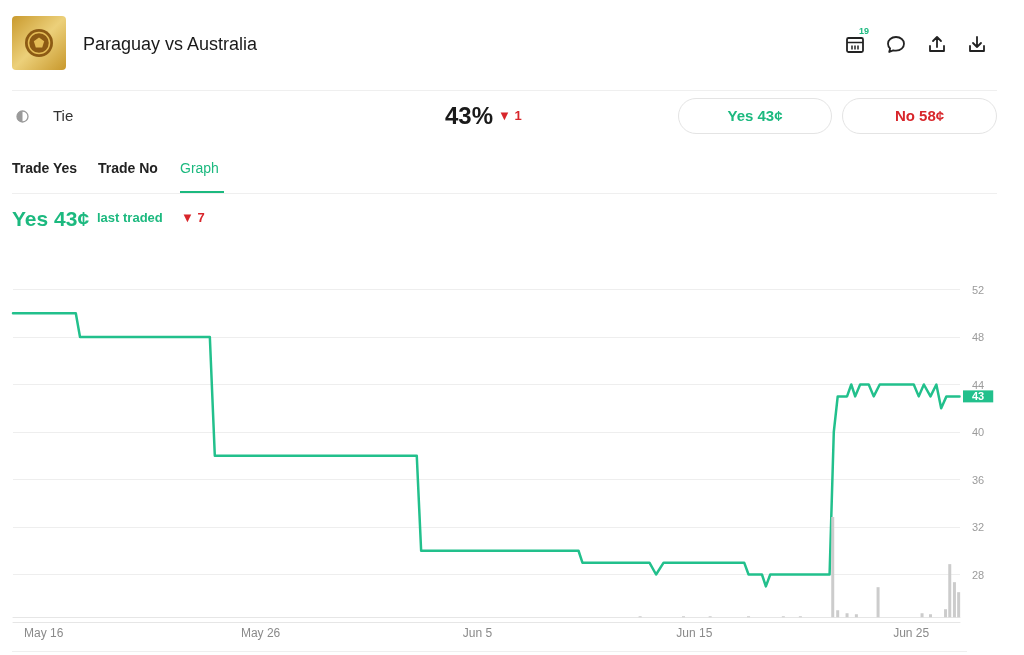  What do you see at coordinates (510, 115) in the screenshot?
I see `text: ▼ 1` at bounding box center [510, 115].